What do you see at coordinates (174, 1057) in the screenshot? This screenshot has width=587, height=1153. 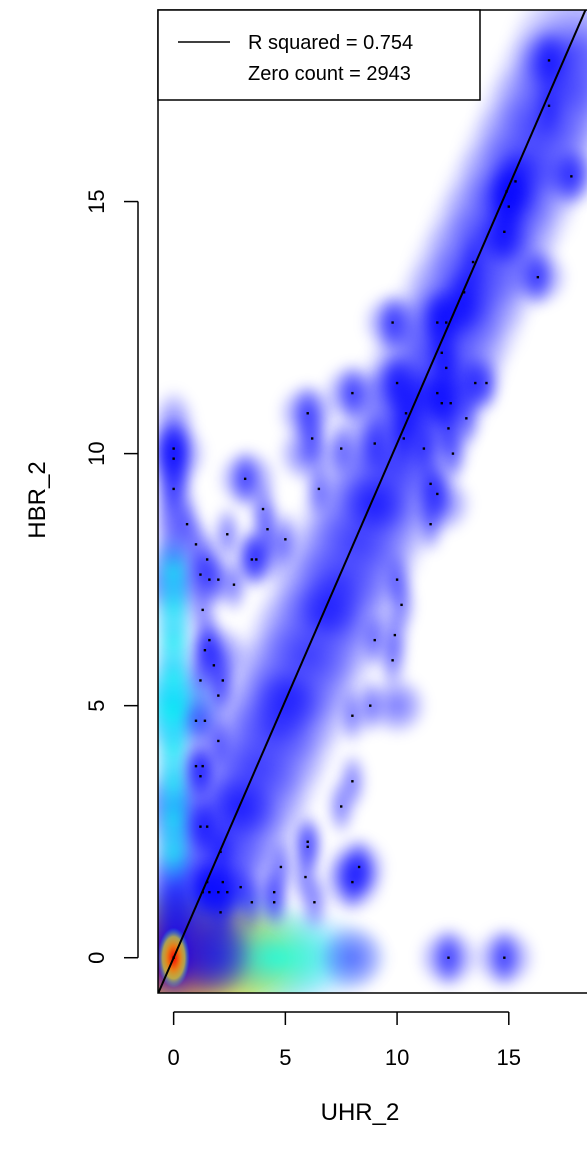 I see `x-tick-label: 0` at bounding box center [174, 1057].